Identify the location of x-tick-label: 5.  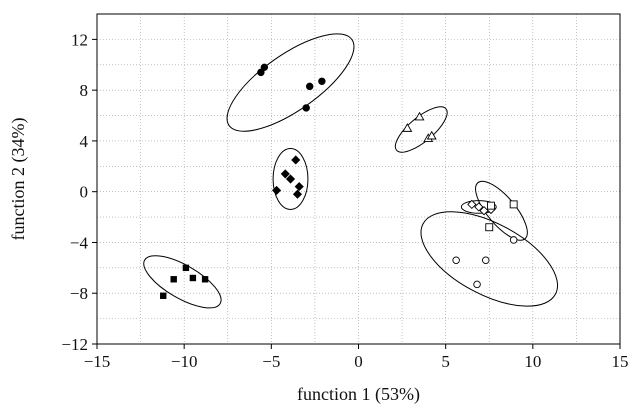
(445, 361).